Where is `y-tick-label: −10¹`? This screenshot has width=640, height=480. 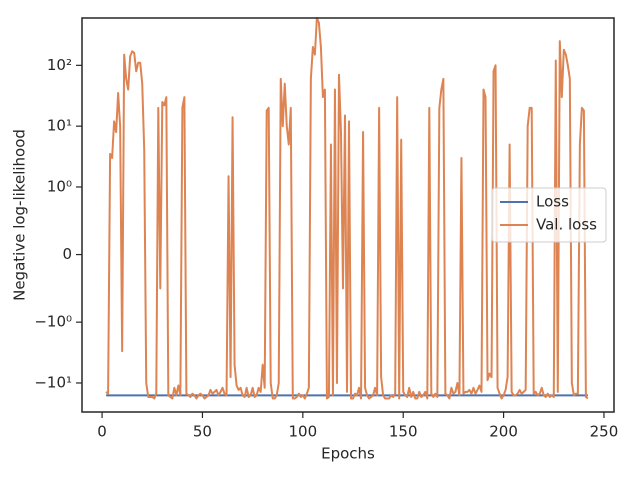
y-tick-label: −10¹ is located at coordinates (53, 382).